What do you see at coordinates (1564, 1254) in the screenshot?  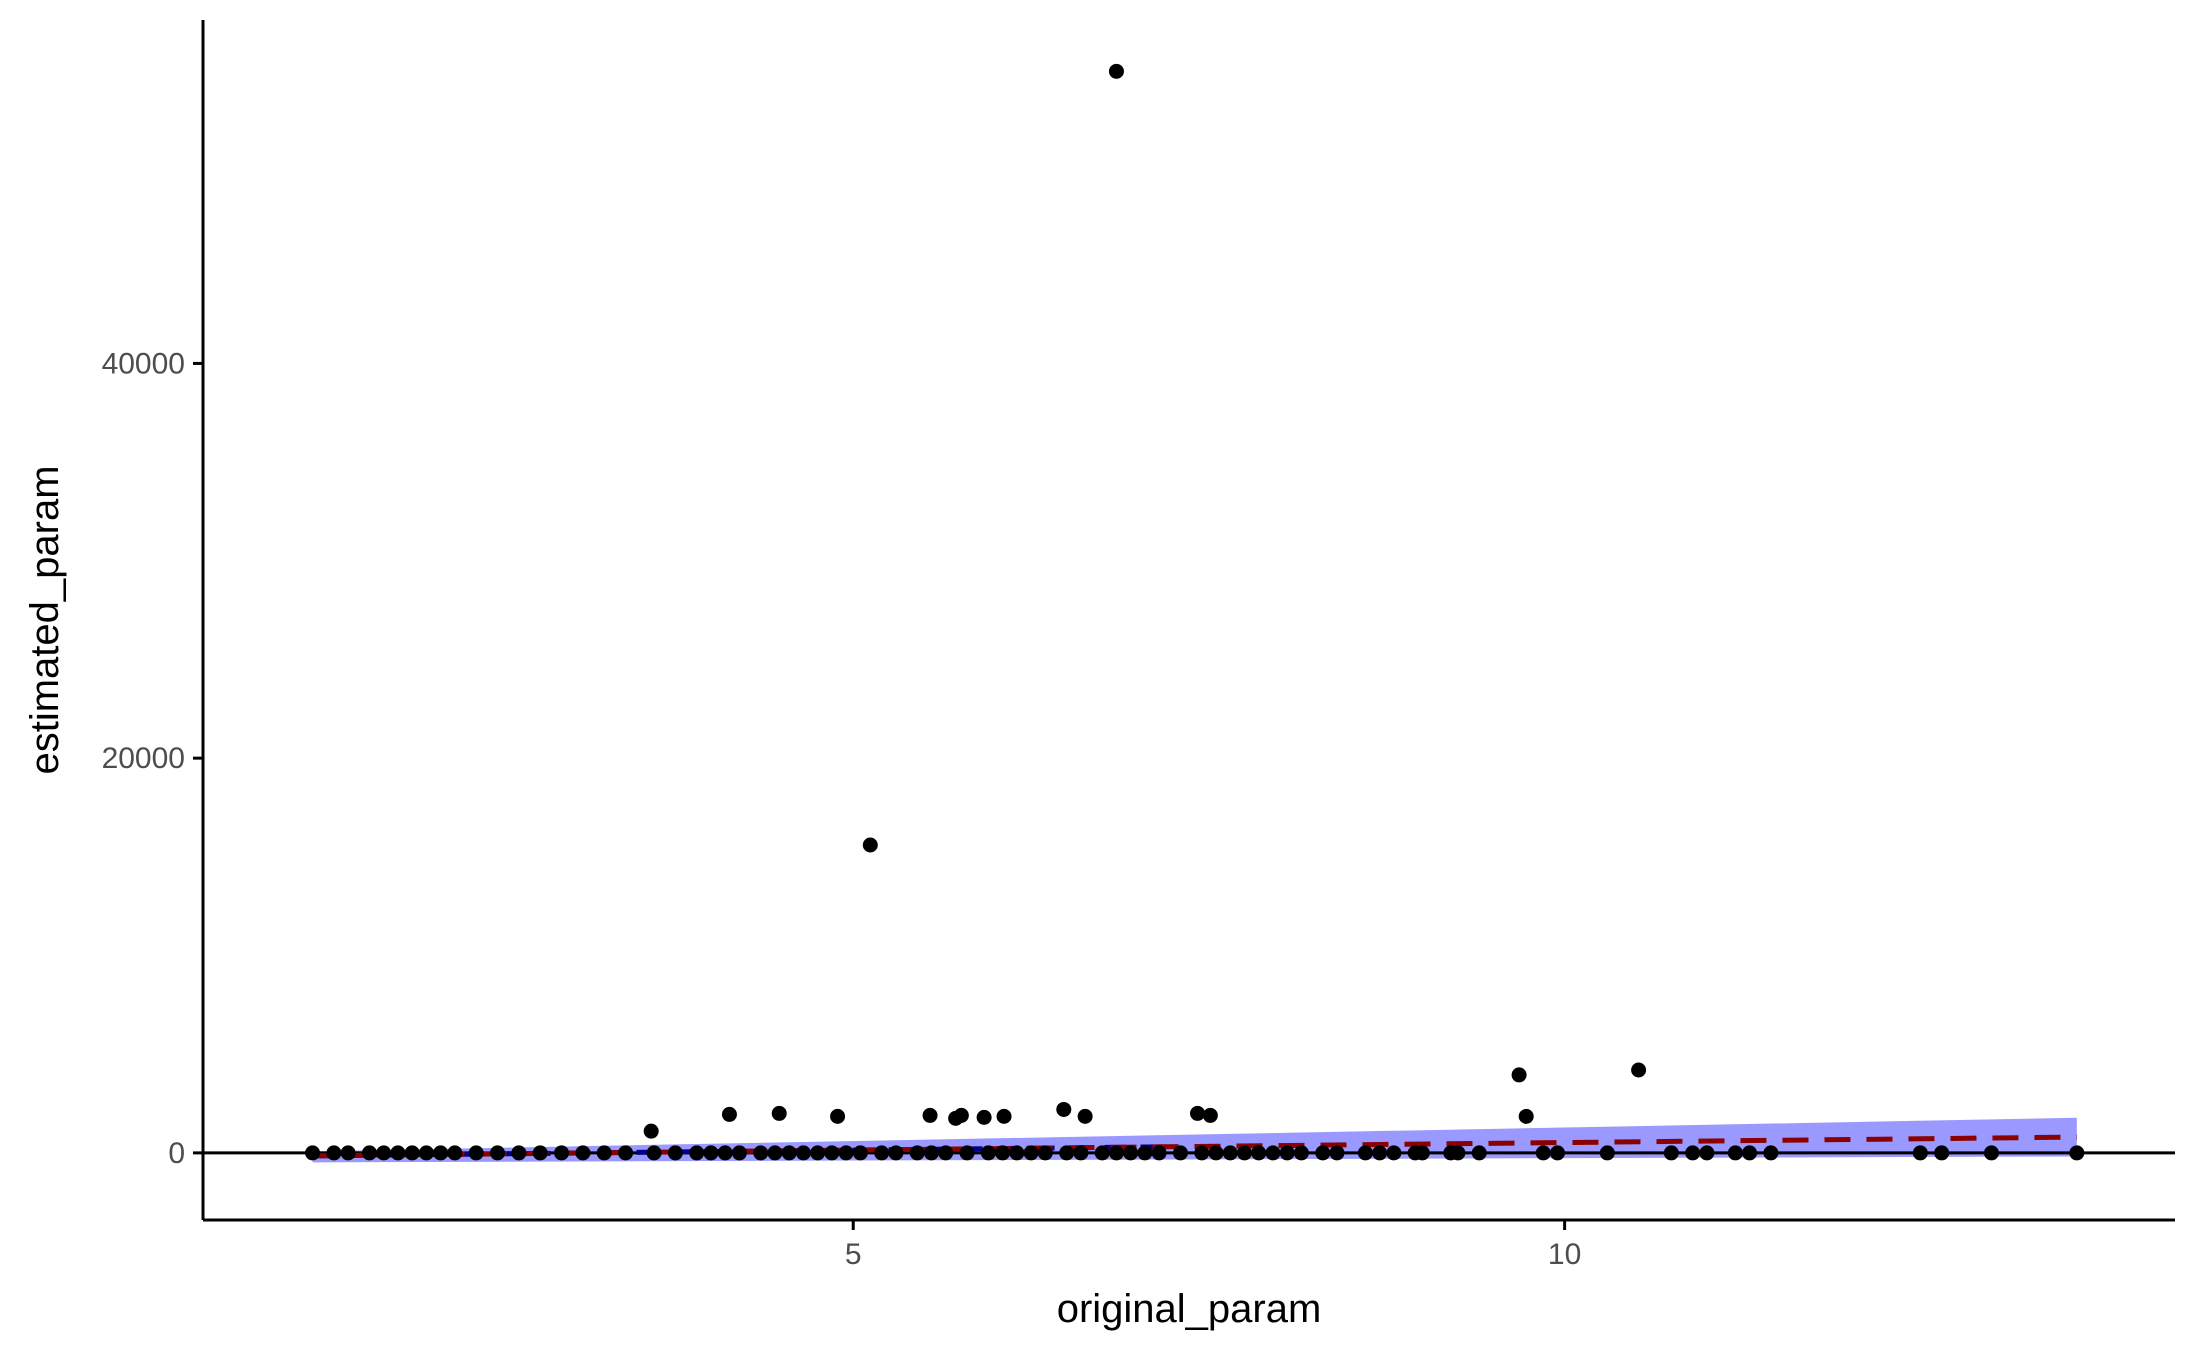 I see `x-tick-label: 10` at bounding box center [1564, 1254].